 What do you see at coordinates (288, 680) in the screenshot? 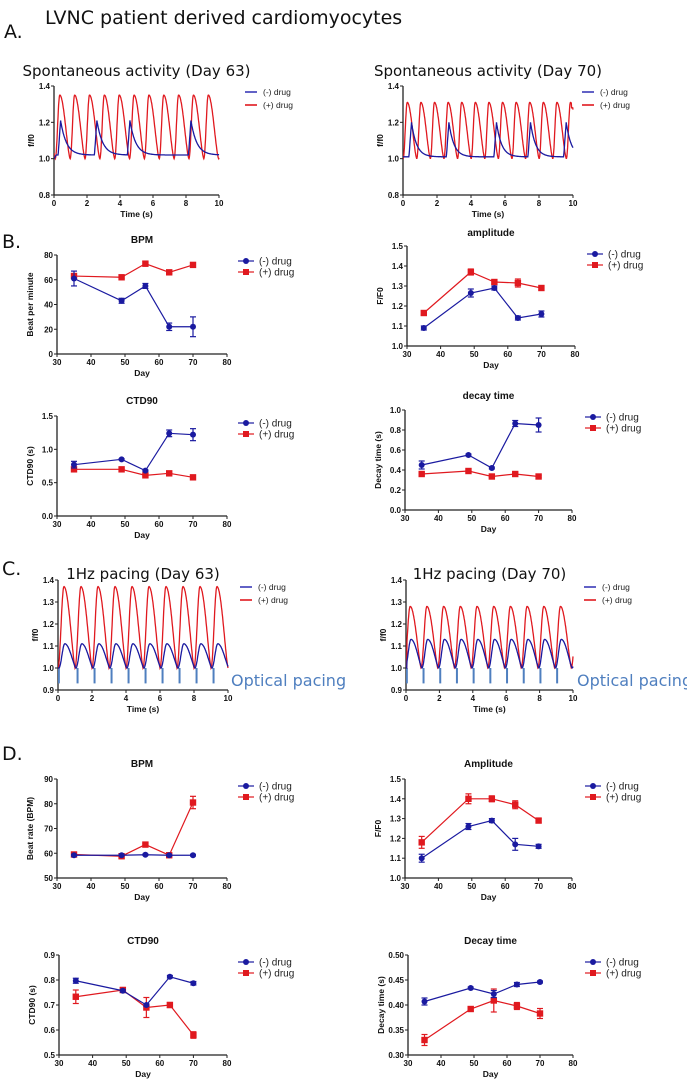
I see `optical-pacing-label-left: Optical pacing` at bounding box center [288, 680].